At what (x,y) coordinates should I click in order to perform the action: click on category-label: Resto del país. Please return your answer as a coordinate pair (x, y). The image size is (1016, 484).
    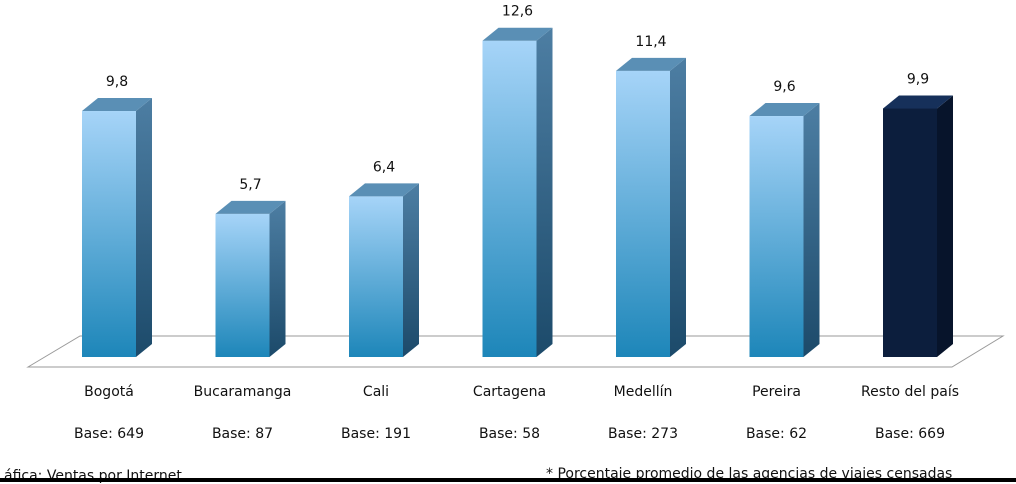
    Looking at the image, I should click on (910, 392).